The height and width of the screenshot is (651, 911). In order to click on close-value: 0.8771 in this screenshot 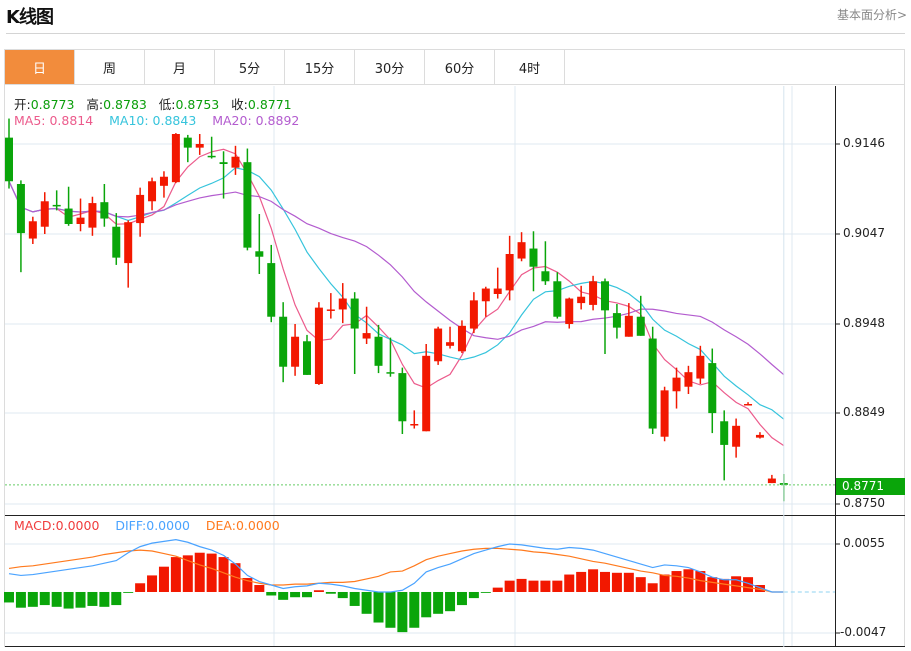, I will do `click(269, 104)`.